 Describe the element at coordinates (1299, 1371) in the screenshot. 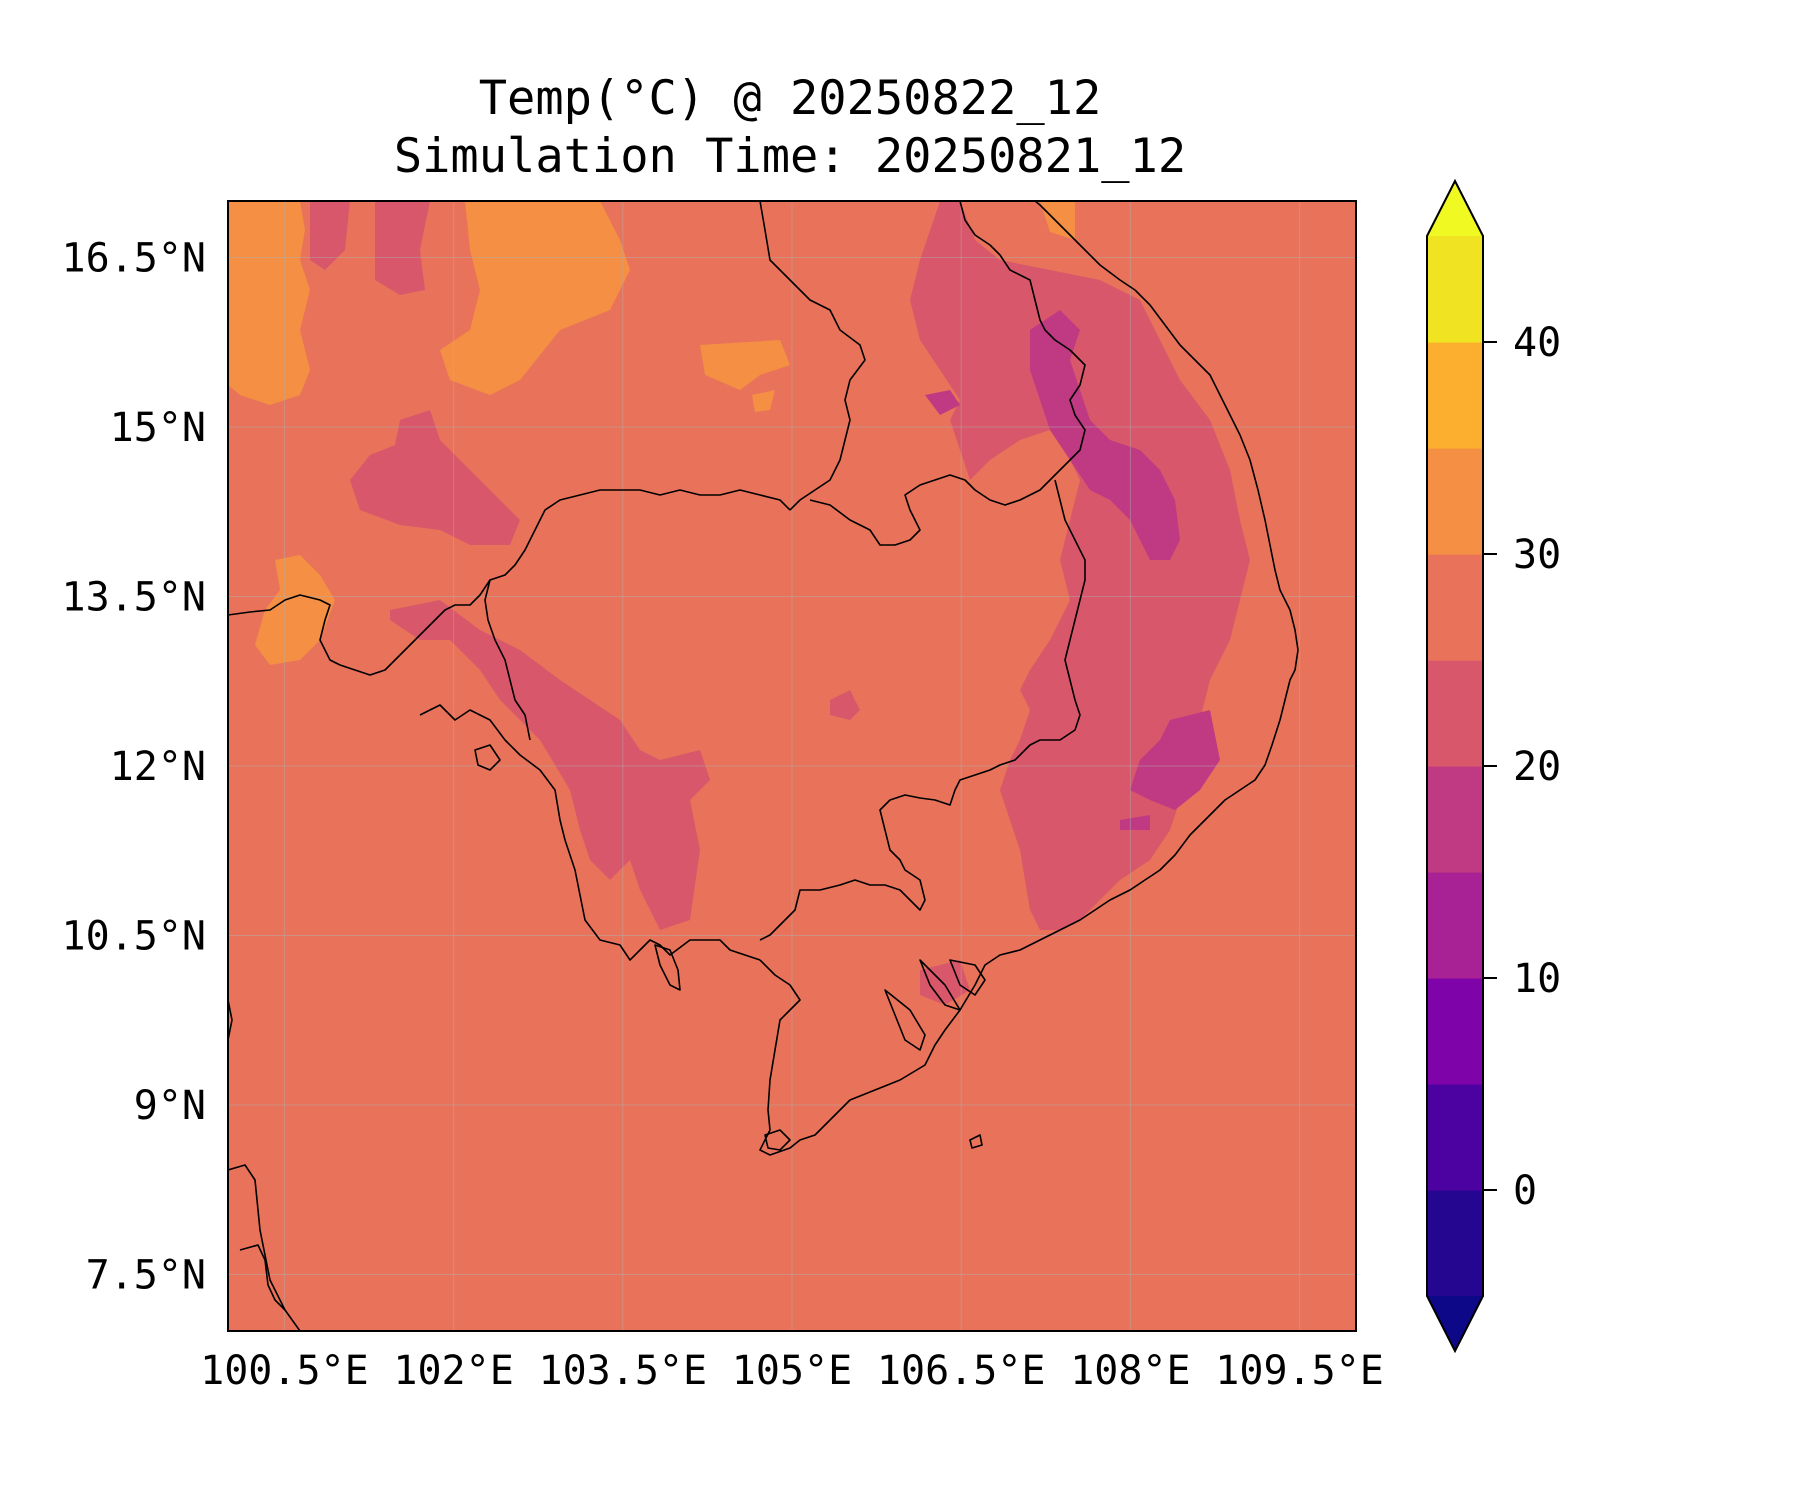

I see `x-tick-label: 109.5°E` at that location.